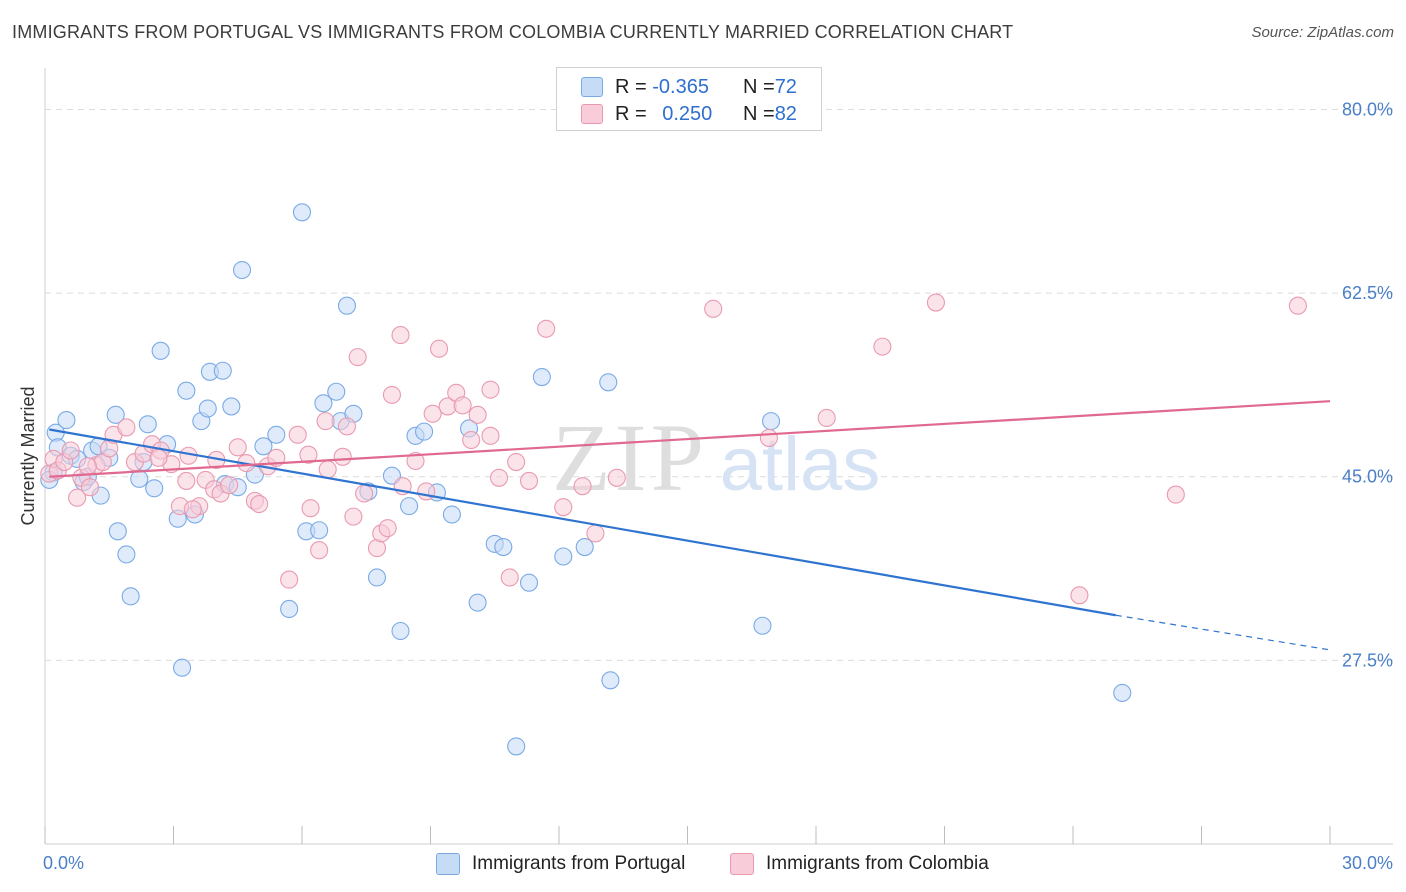  What do you see at coordinates (579, 863) in the screenshot?
I see `bottom-legend-label-portugal: Immigrants from Portugal` at bounding box center [579, 863].